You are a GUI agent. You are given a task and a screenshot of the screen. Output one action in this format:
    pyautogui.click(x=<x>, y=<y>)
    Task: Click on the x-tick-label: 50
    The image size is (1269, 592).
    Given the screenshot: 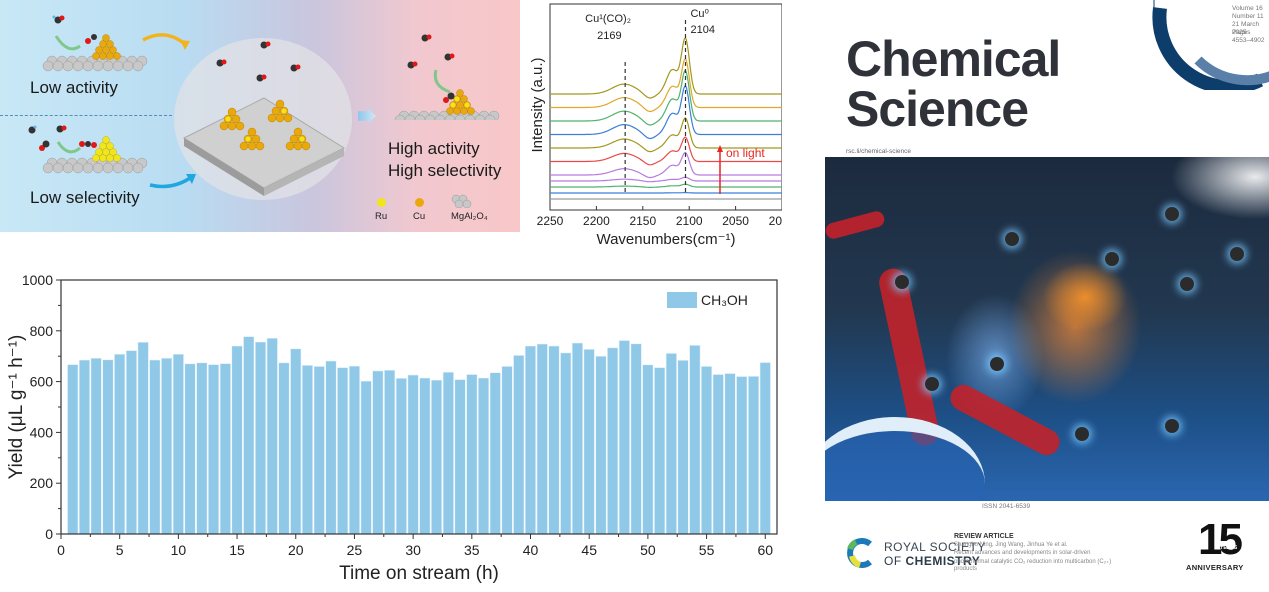 What is the action you would take?
    pyautogui.click(x=648, y=550)
    